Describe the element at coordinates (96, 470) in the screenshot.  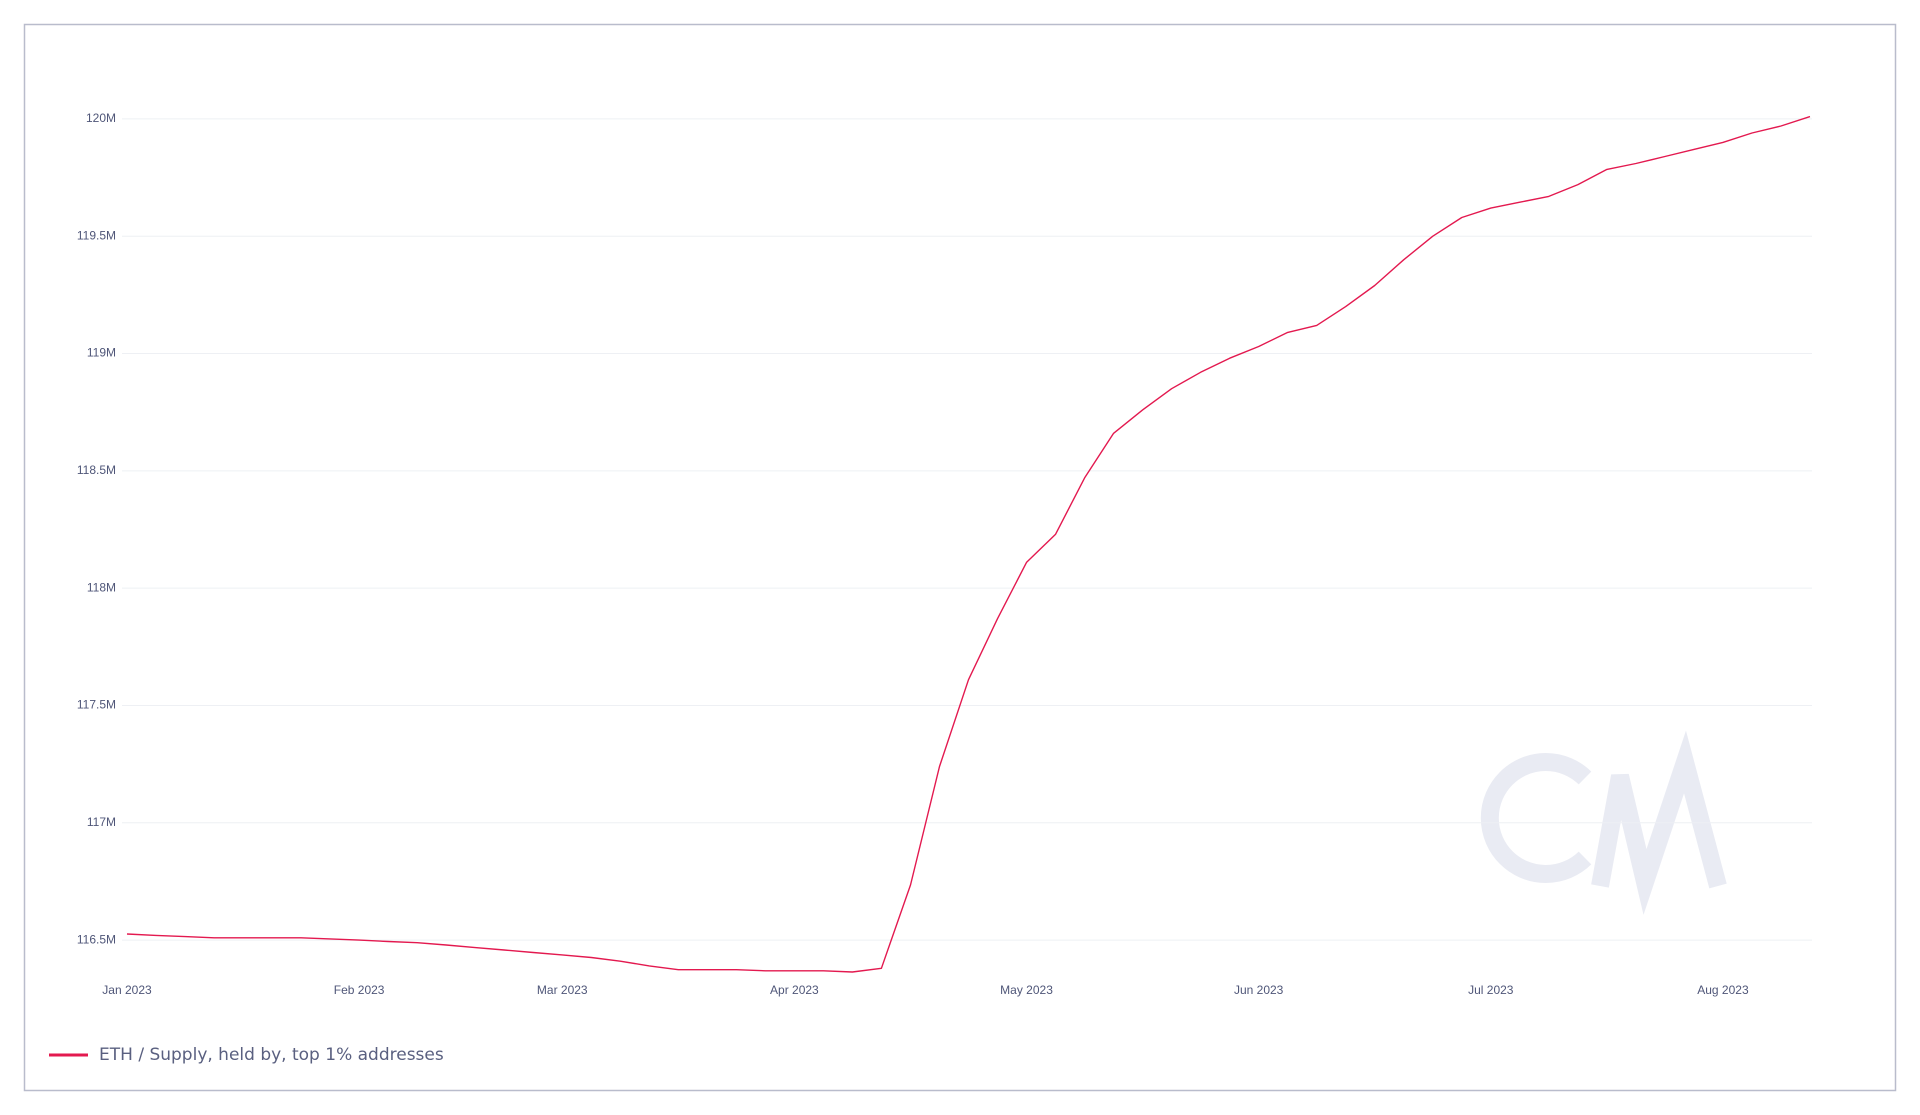
I see `y-tick-label: 118.5M` at that location.